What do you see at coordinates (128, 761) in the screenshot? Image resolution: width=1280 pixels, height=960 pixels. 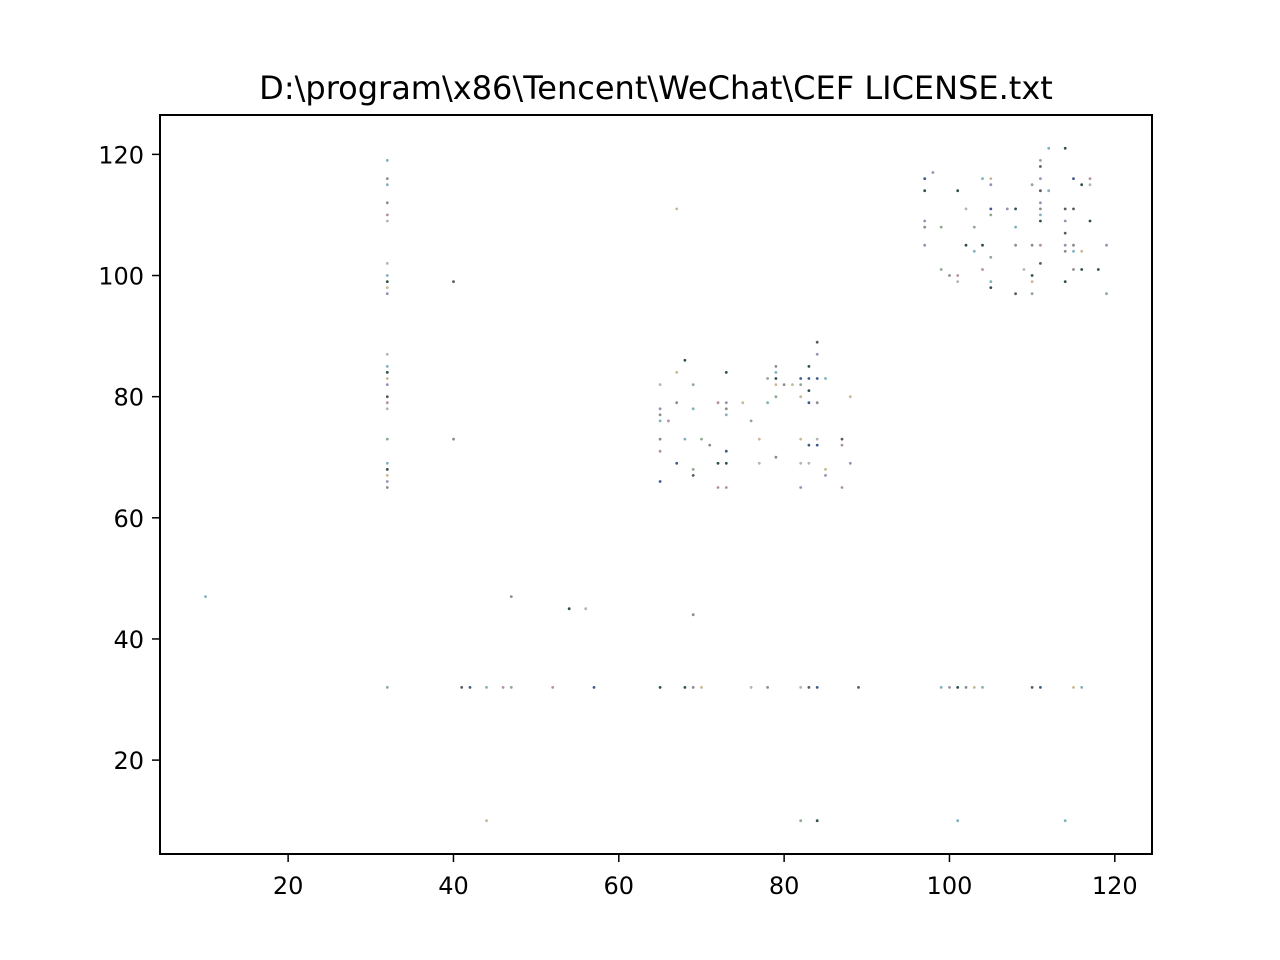 I see `y-tick-label: 20` at bounding box center [128, 761].